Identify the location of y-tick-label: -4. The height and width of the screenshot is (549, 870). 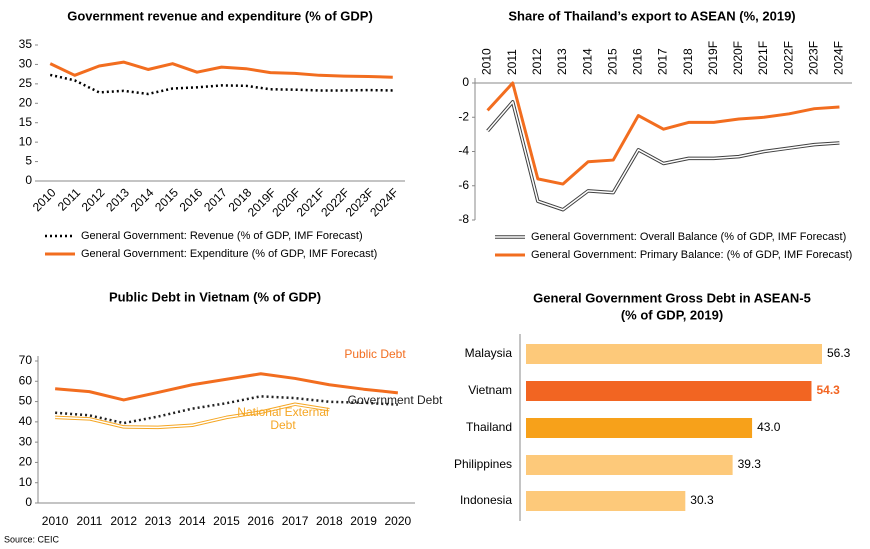
(463, 151).